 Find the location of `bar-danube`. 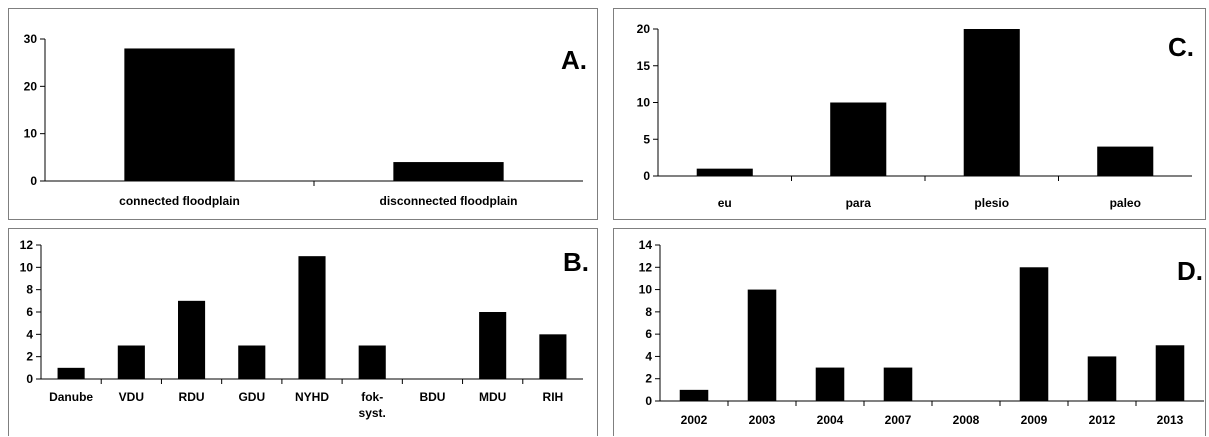

bar-danube is located at coordinates (71, 373).